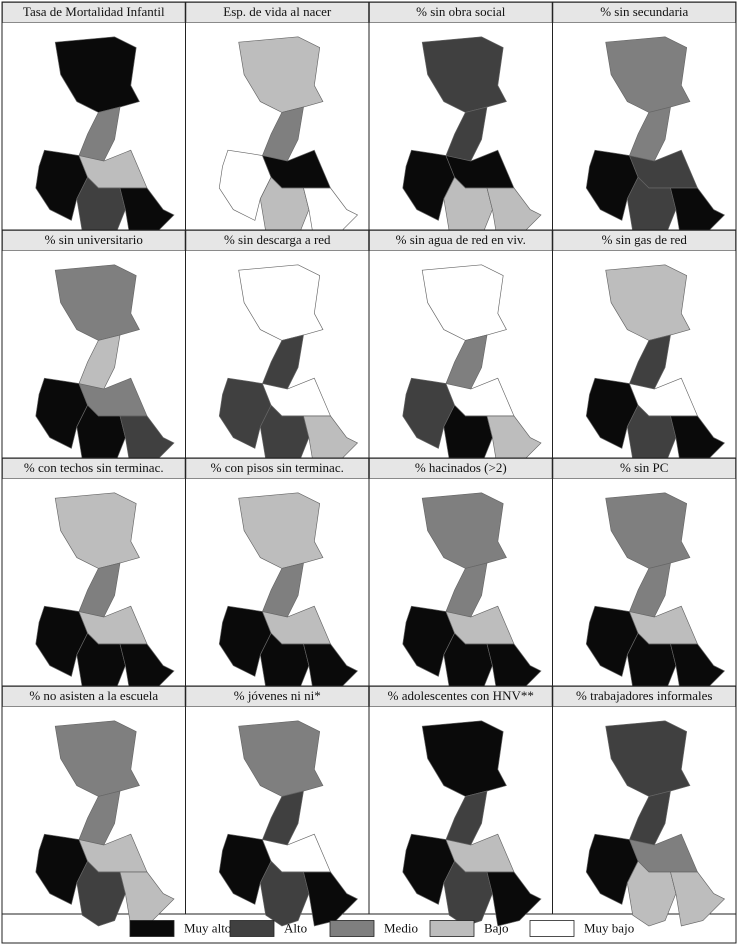 This screenshot has height=945, width=738. What do you see at coordinates (401, 927) in the screenshot?
I see `legend-label: Medio` at bounding box center [401, 927].